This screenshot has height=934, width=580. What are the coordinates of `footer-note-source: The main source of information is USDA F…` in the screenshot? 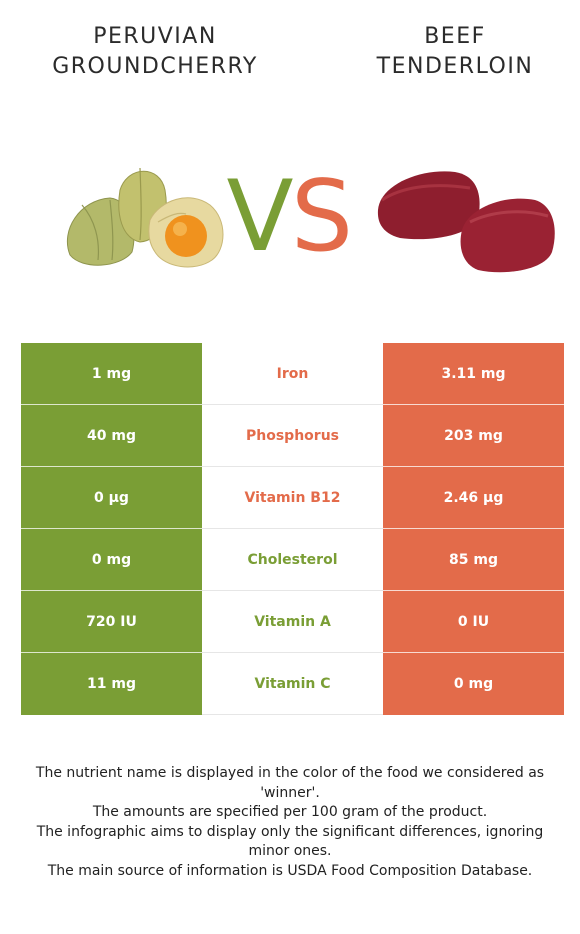 It's located at (290, 870).